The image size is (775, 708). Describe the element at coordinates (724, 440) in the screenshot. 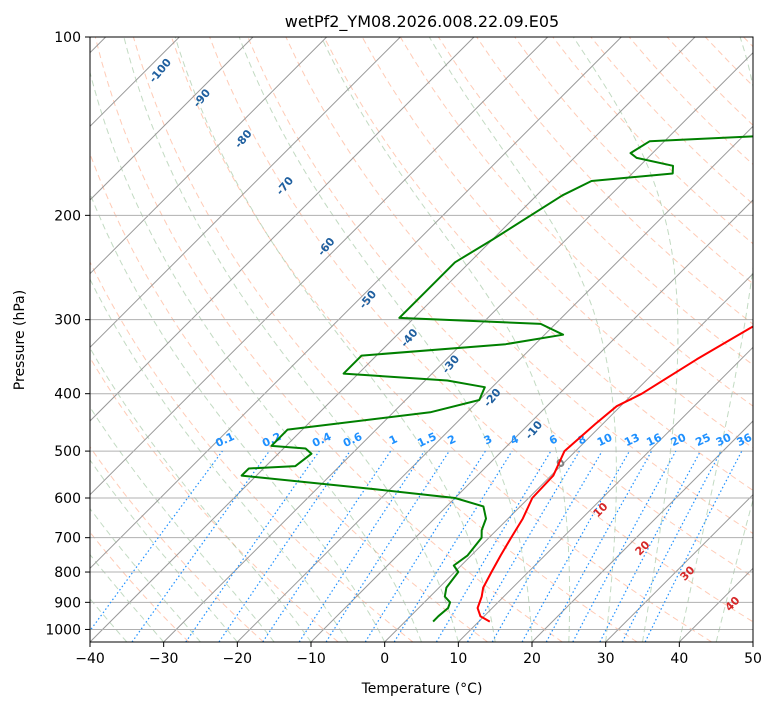

I see `mixing-ratio-label: 30` at that location.